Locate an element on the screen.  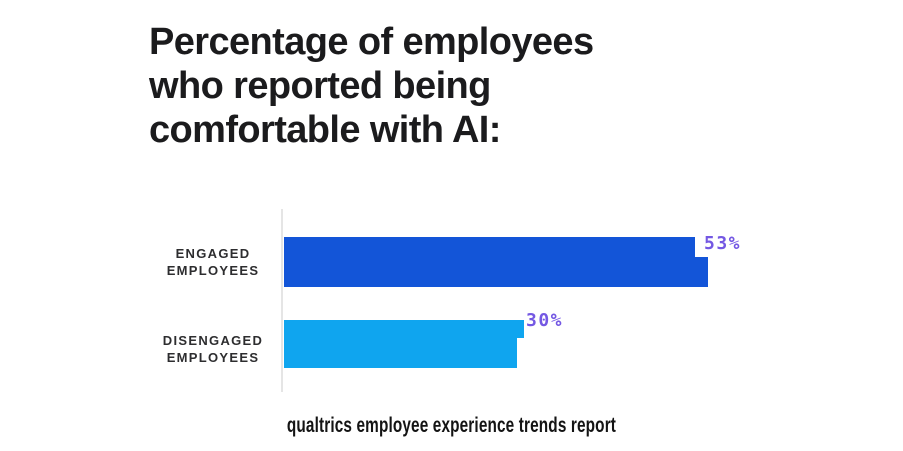
bar-engaged is located at coordinates (496, 262).